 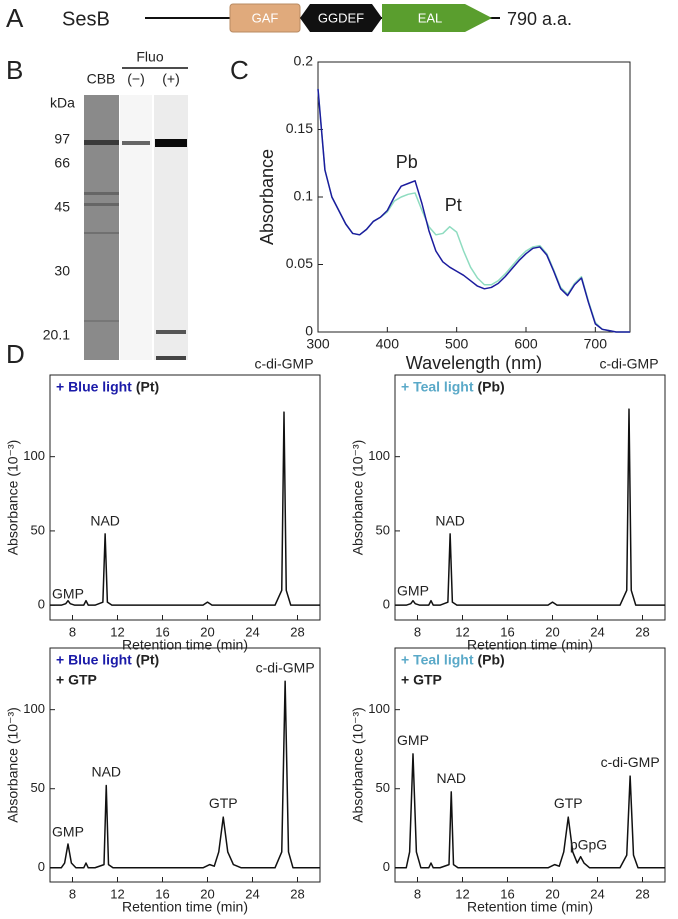 What do you see at coordinates (453, 205) in the screenshot?
I see `annotation: Pt` at bounding box center [453, 205].